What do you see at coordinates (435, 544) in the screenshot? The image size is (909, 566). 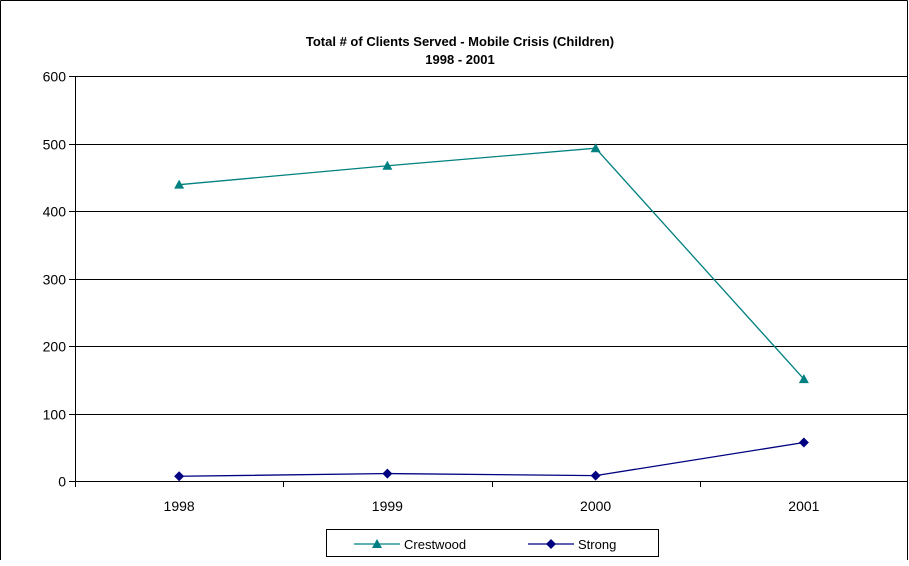 I see `legend-crestwood-label: Crestwood` at bounding box center [435, 544].